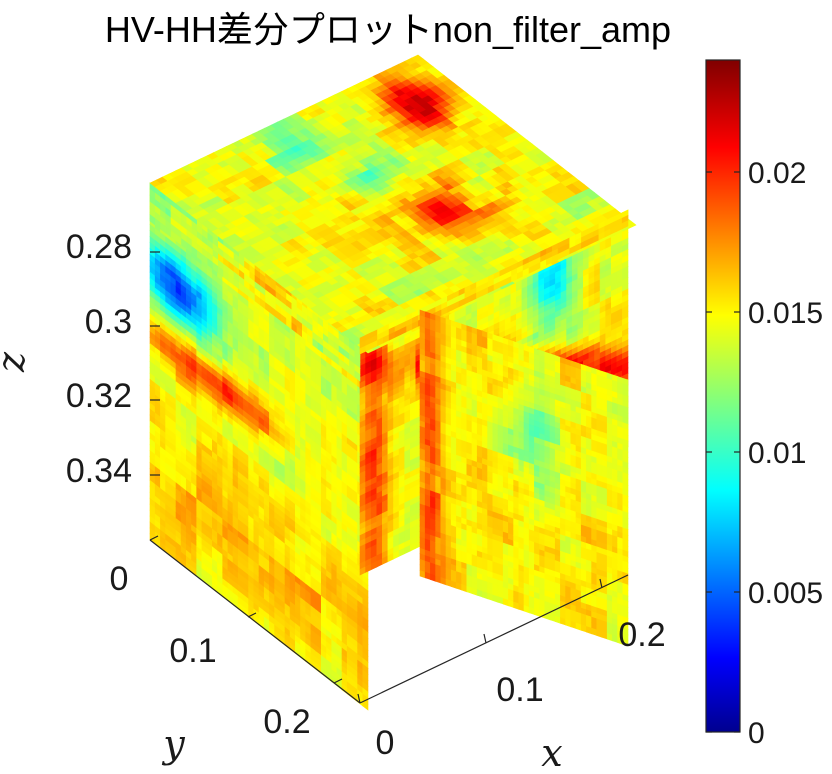 The image size is (832, 774). What do you see at coordinates (389, 621) in the screenshot?
I see `axis-lines` at bounding box center [389, 621].